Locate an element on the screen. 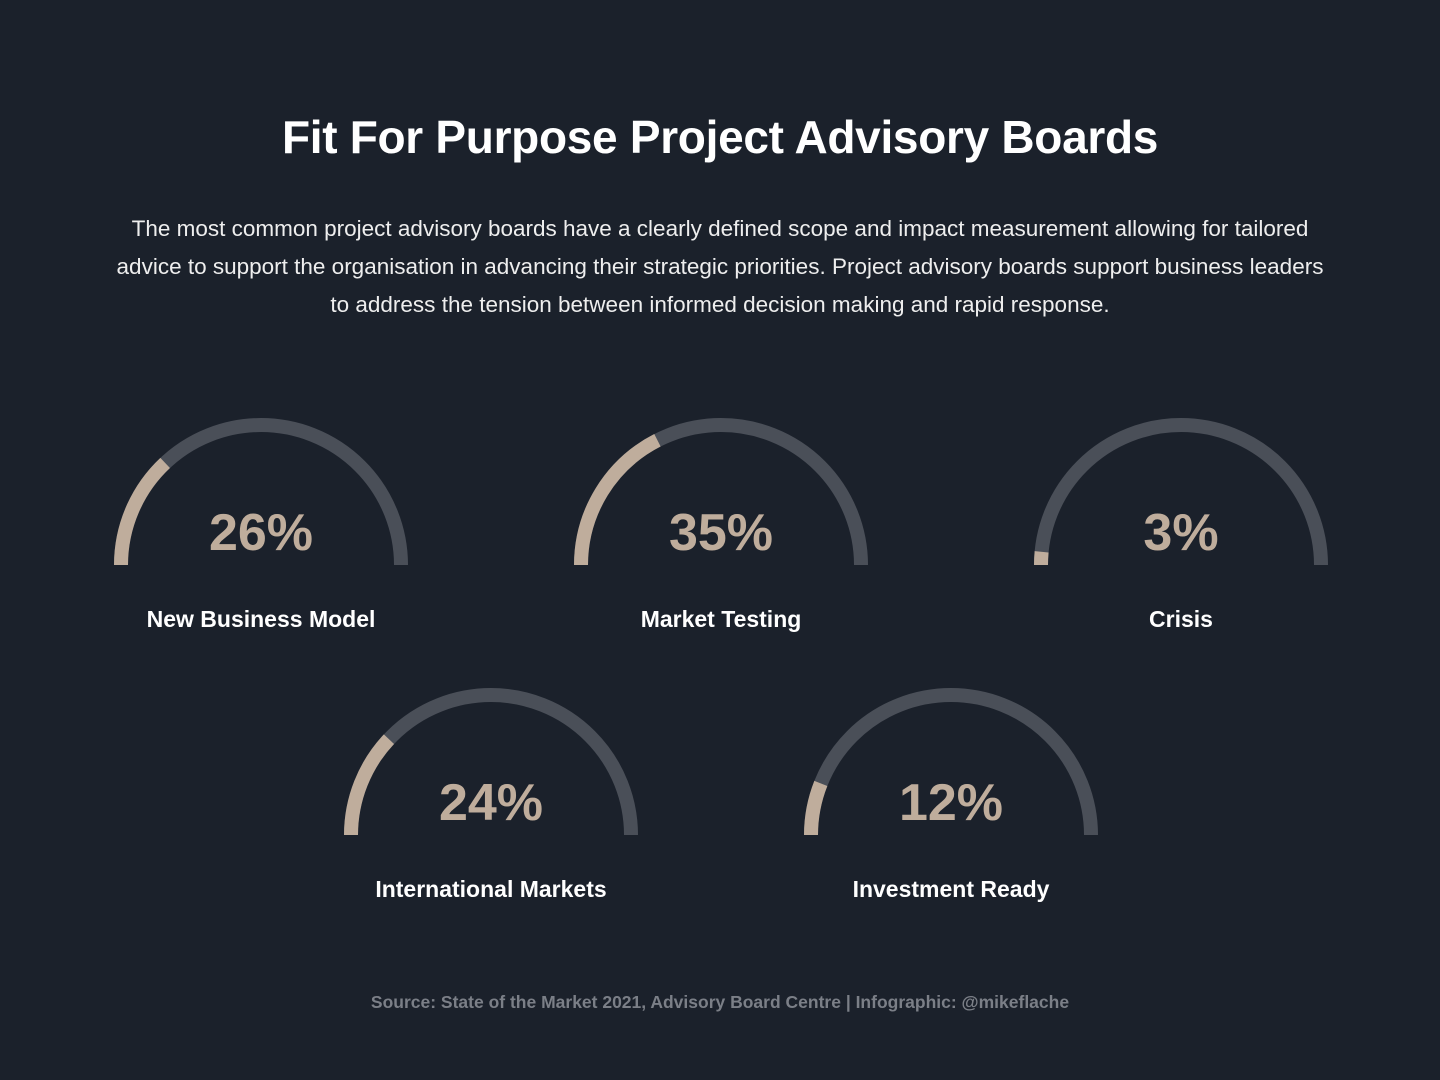 This screenshot has width=1440, height=1080. gauge-value: 3% is located at coordinates (1180, 533).